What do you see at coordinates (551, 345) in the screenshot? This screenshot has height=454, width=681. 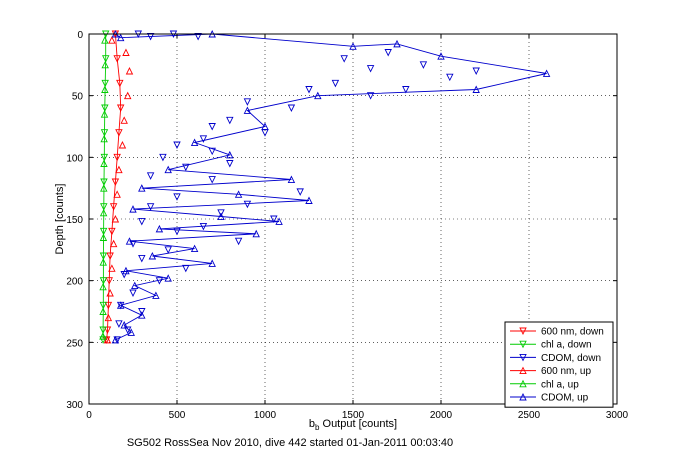 I see `legend-entry: chl a, down` at bounding box center [551, 345].